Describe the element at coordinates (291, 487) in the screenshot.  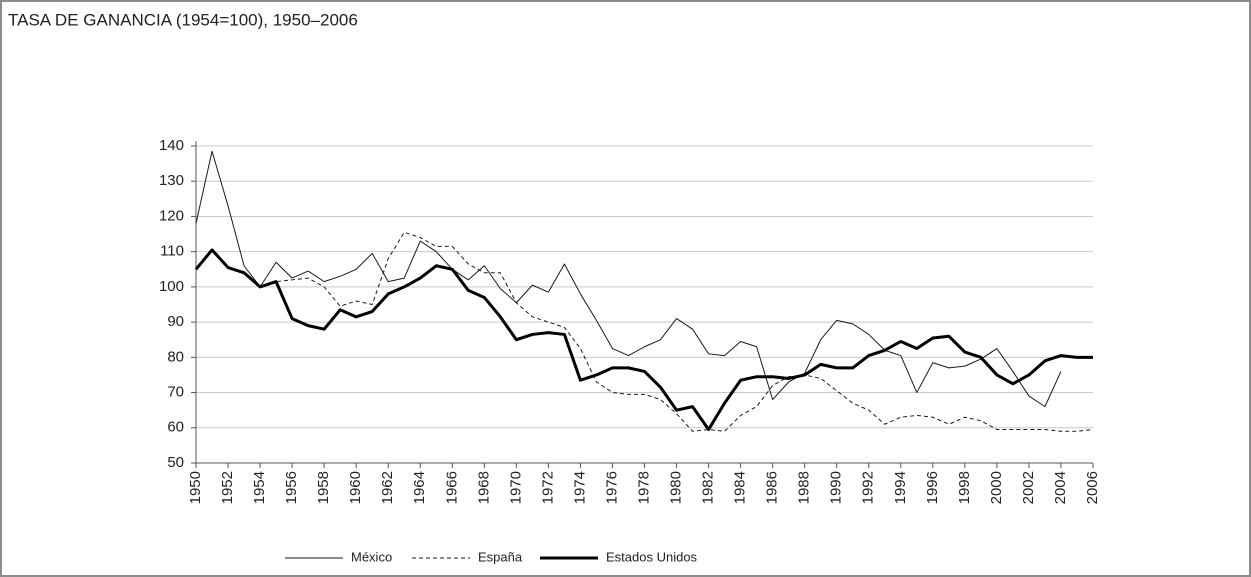
I see `x-tick-label: 1956` at that location.